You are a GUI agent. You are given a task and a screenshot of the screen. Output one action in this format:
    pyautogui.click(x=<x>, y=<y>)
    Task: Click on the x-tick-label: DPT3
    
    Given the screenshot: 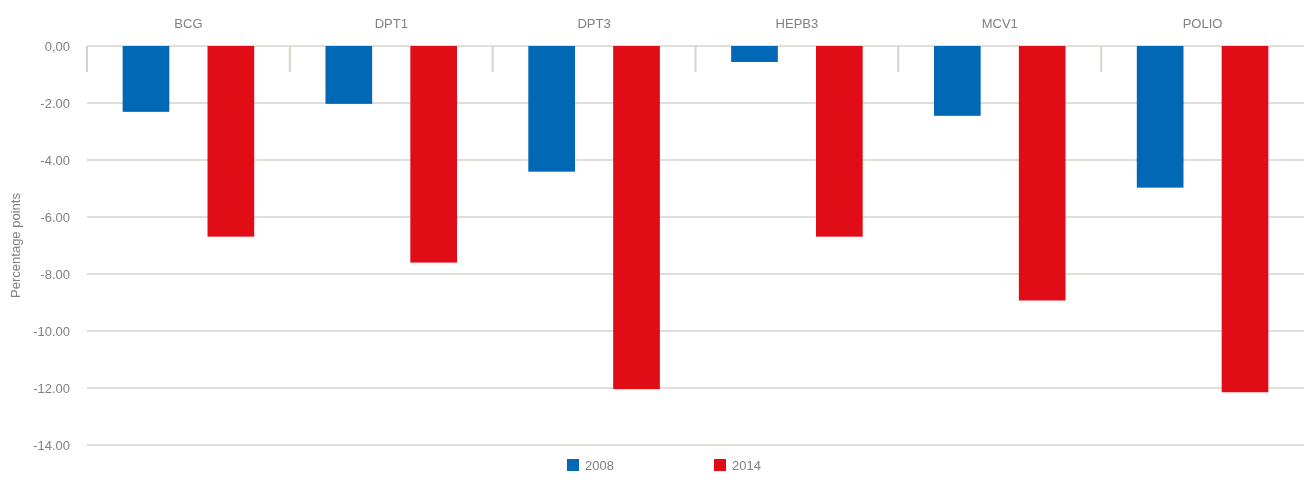 What is the action you would take?
    pyautogui.click(x=594, y=23)
    